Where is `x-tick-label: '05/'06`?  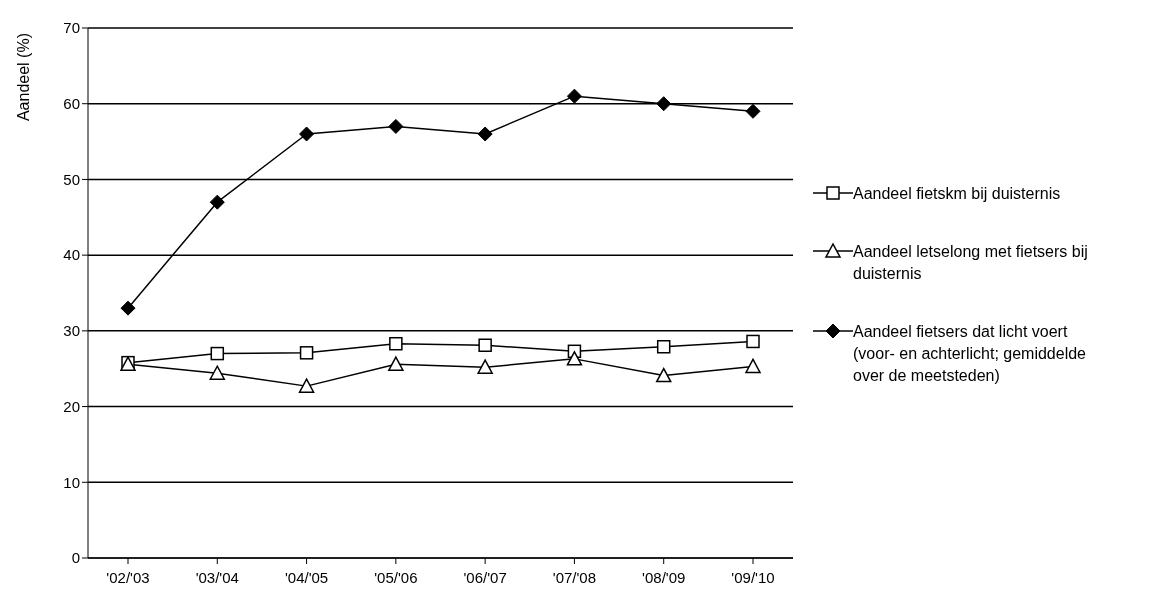 x-tick-label: '05/'06 is located at coordinates (396, 577).